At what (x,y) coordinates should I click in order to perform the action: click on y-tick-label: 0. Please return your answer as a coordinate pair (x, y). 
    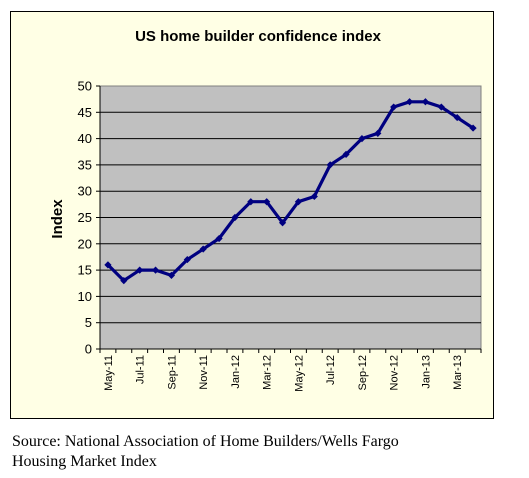
    Looking at the image, I should click on (88, 349).